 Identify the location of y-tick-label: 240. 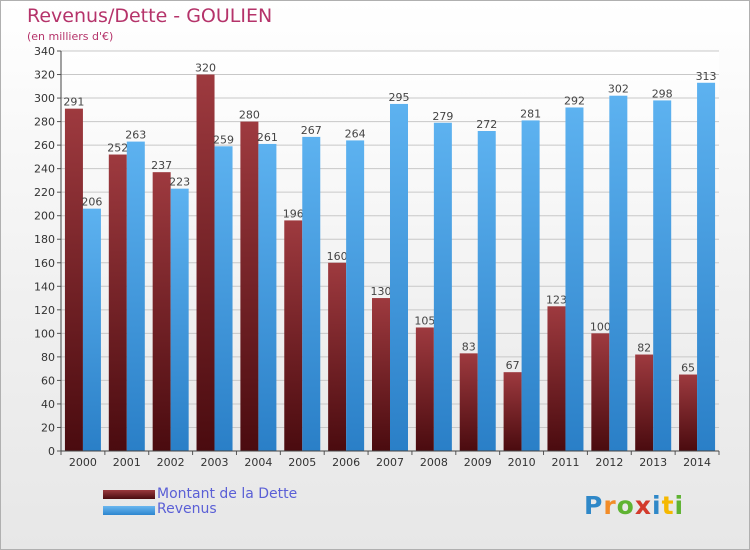
(44, 169).